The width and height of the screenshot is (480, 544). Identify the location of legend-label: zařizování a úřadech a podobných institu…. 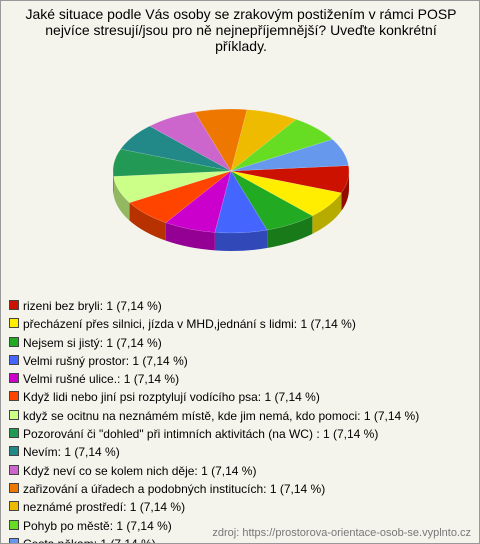
(146, 489).